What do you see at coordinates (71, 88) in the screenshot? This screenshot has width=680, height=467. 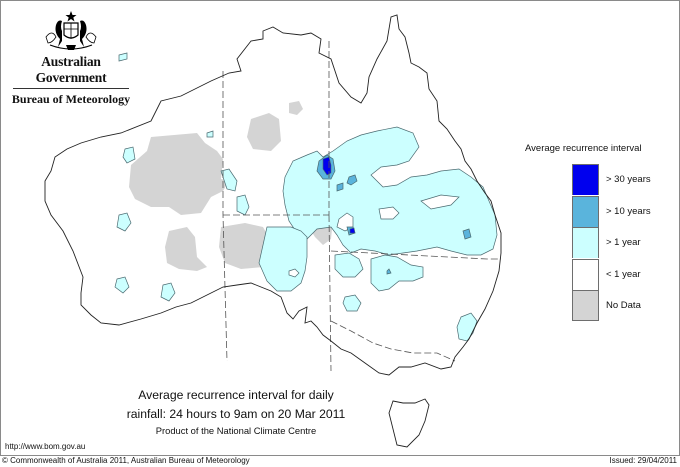 I see `logo-divider` at bounding box center [71, 88].